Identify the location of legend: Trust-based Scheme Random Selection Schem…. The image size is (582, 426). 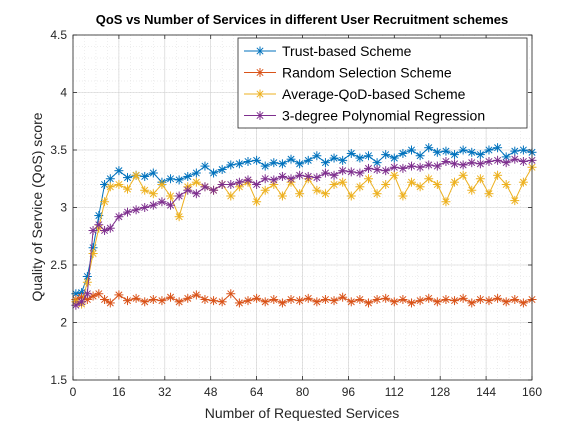
(382, 83).